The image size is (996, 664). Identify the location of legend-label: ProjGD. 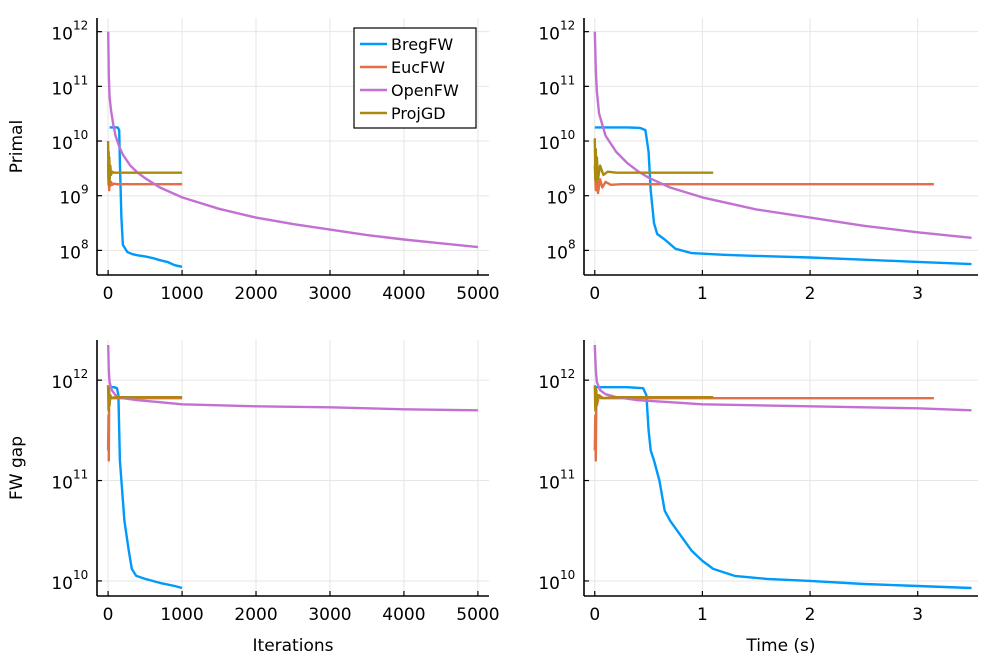
(418, 113).